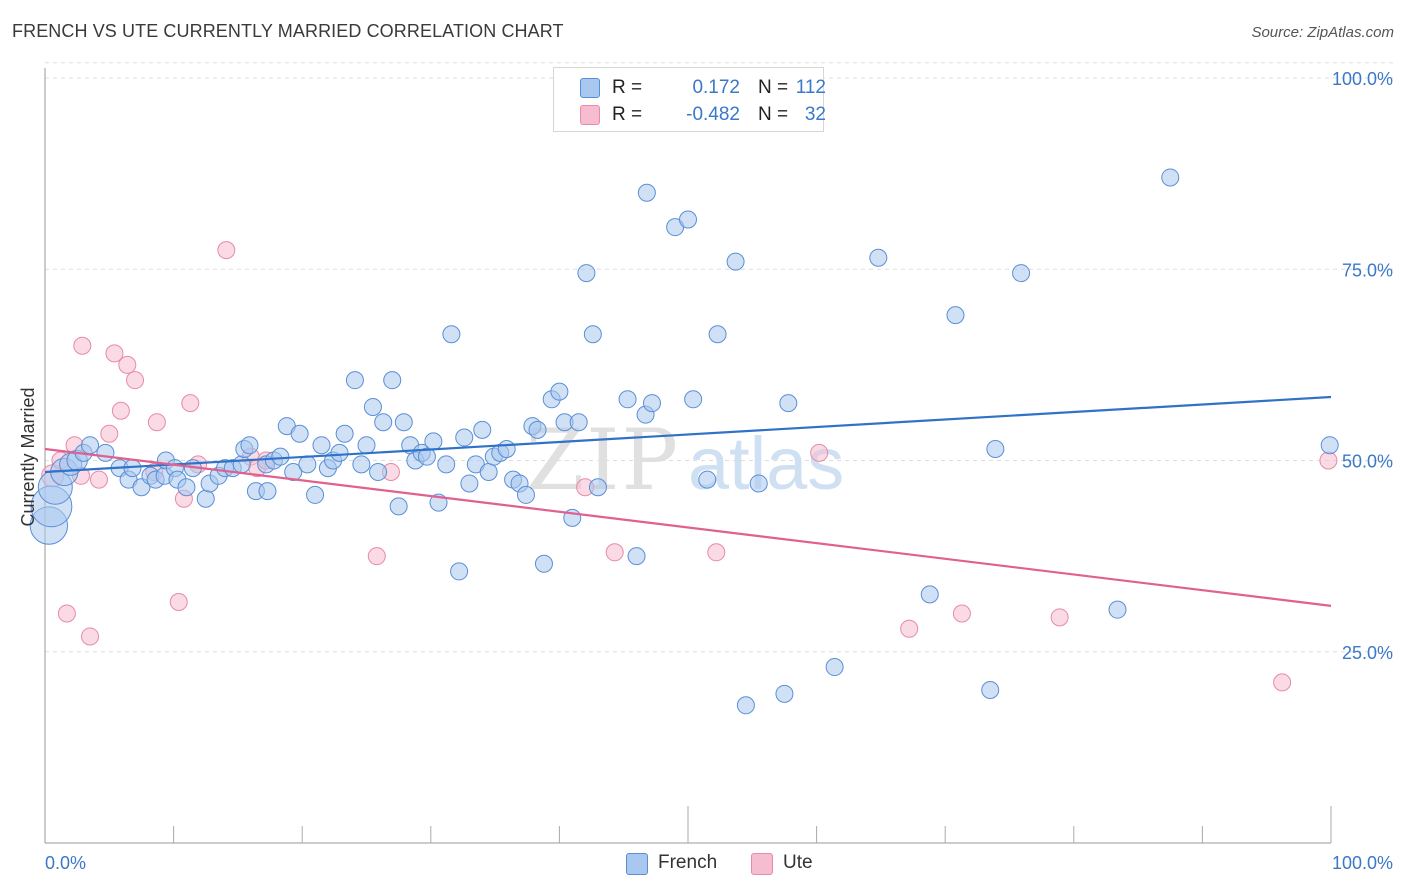 This screenshot has width=1406, height=892. Describe the element at coordinates (716, 87) in the screenshot. I see `legend-r-value: 0.172` at that location.